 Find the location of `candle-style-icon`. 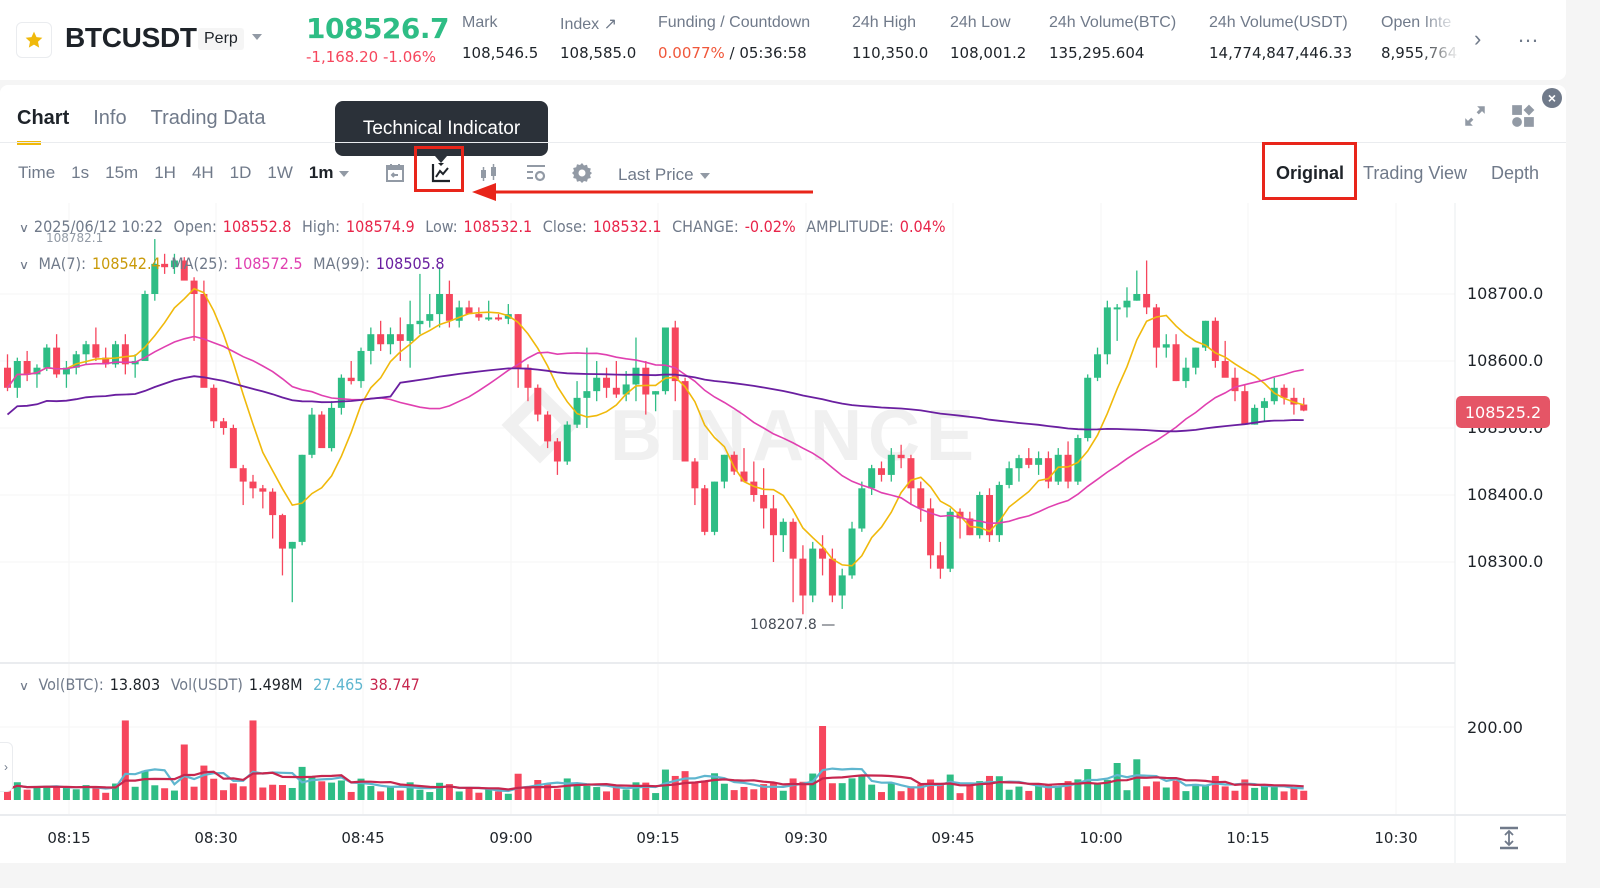

candle-style-icon is located at coordinates (489, 173).